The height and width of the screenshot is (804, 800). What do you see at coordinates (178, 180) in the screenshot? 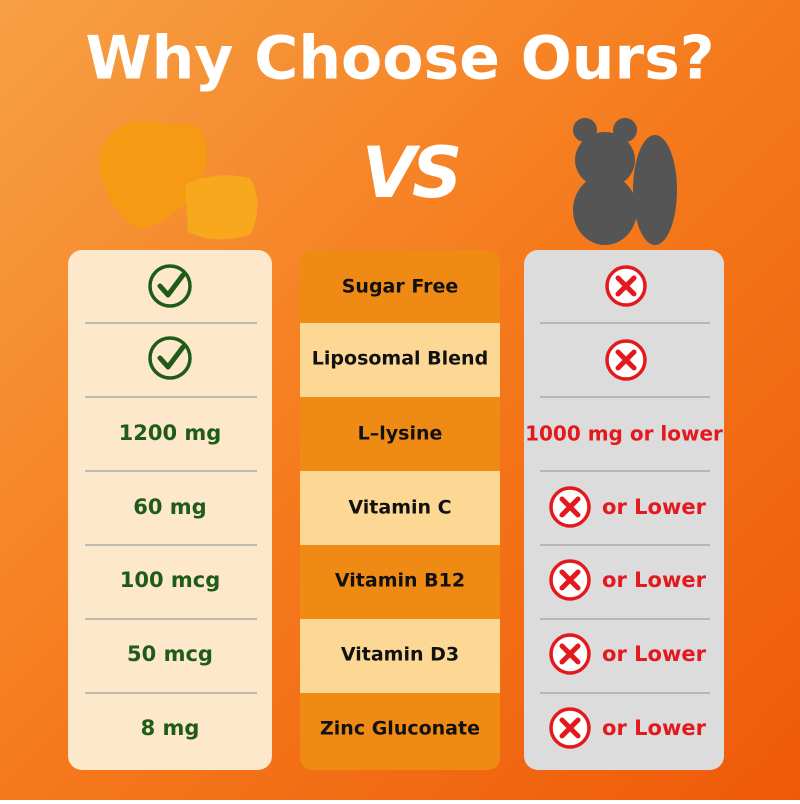
I see `orange-gummy` at bounding box center [178, 180].